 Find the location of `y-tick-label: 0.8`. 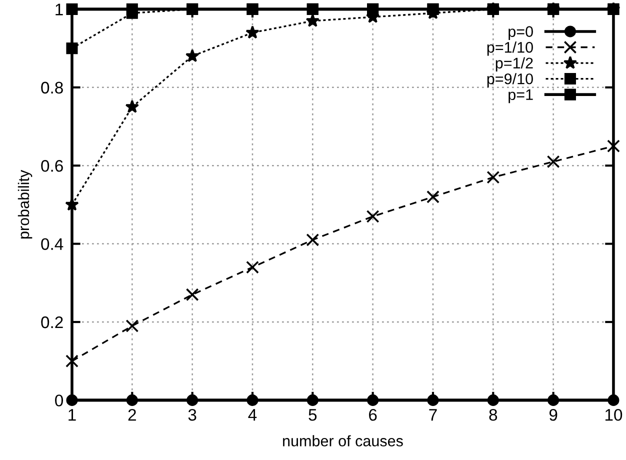

y-tick-label: 0.8 is located at coordinates (52, 88).